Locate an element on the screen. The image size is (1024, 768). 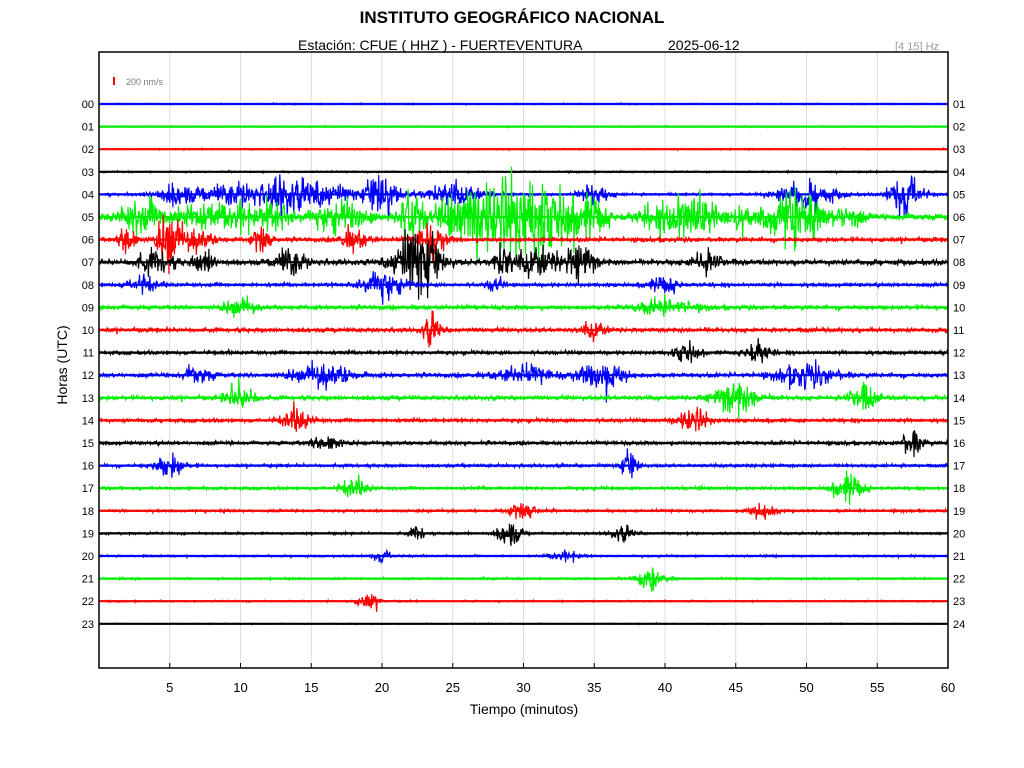
x-axis-label: Tiempo (minutos) is located at coordinates (524, 709).